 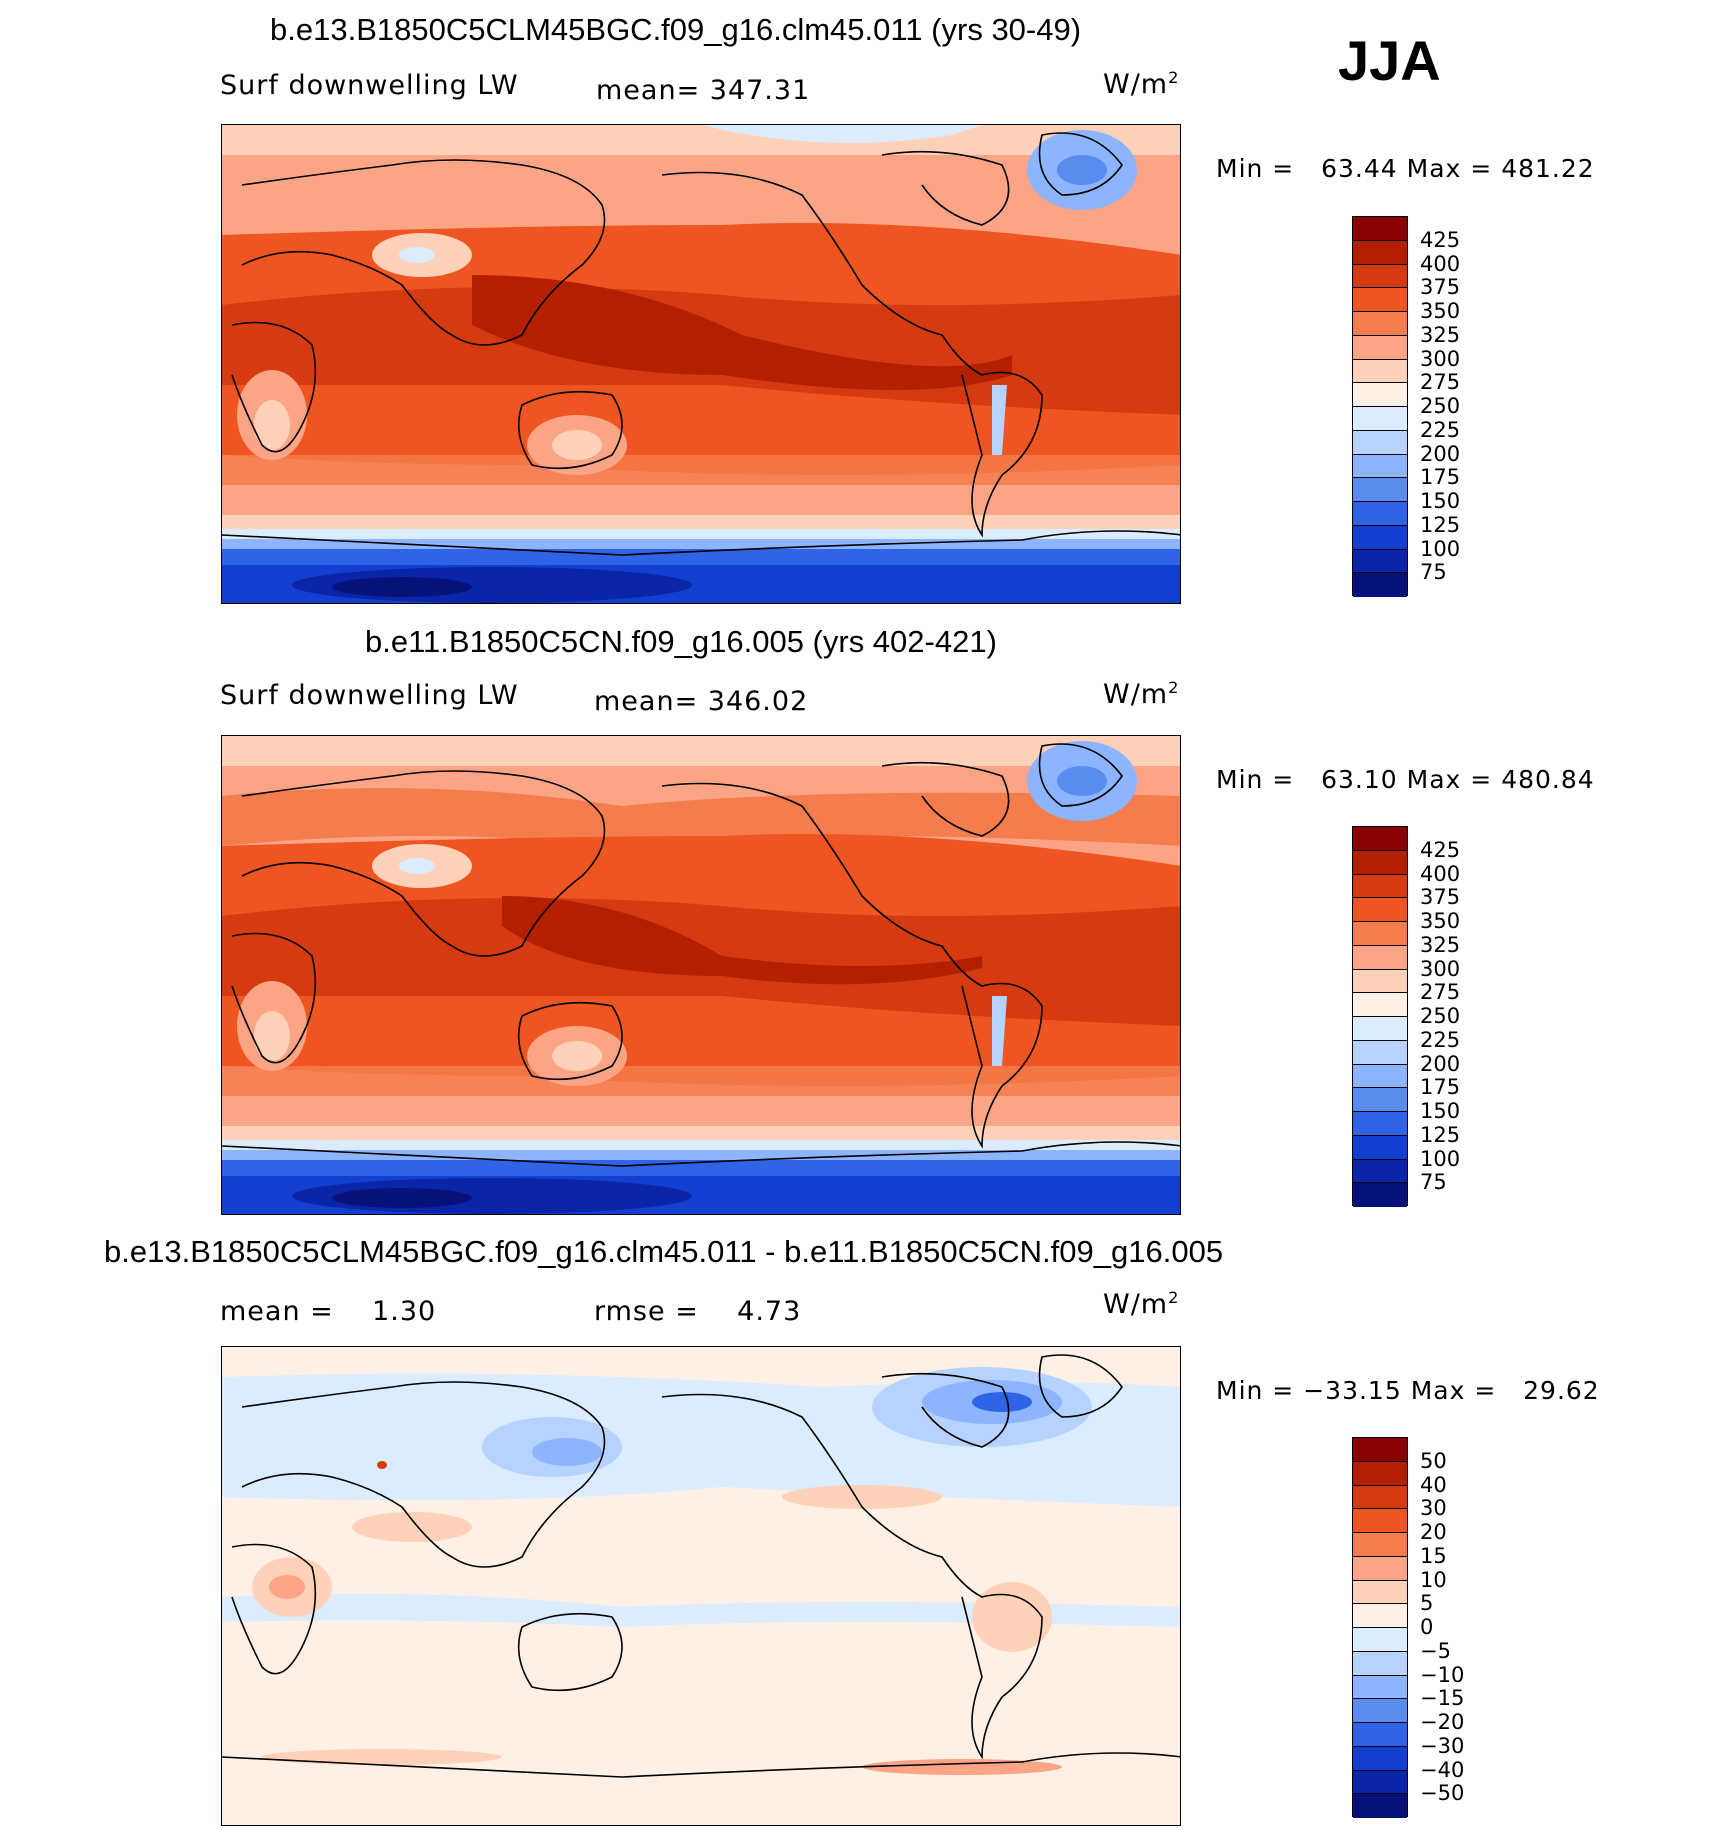 I want to click on colorbar-tick-label: 10, so click(x=1433, y=1579).